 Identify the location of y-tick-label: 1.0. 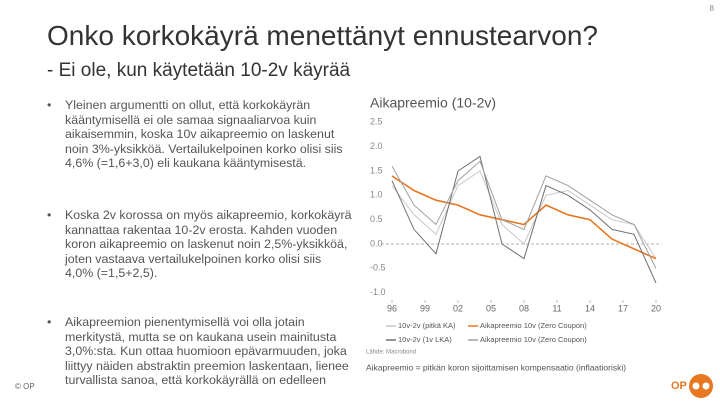
(376, 195).